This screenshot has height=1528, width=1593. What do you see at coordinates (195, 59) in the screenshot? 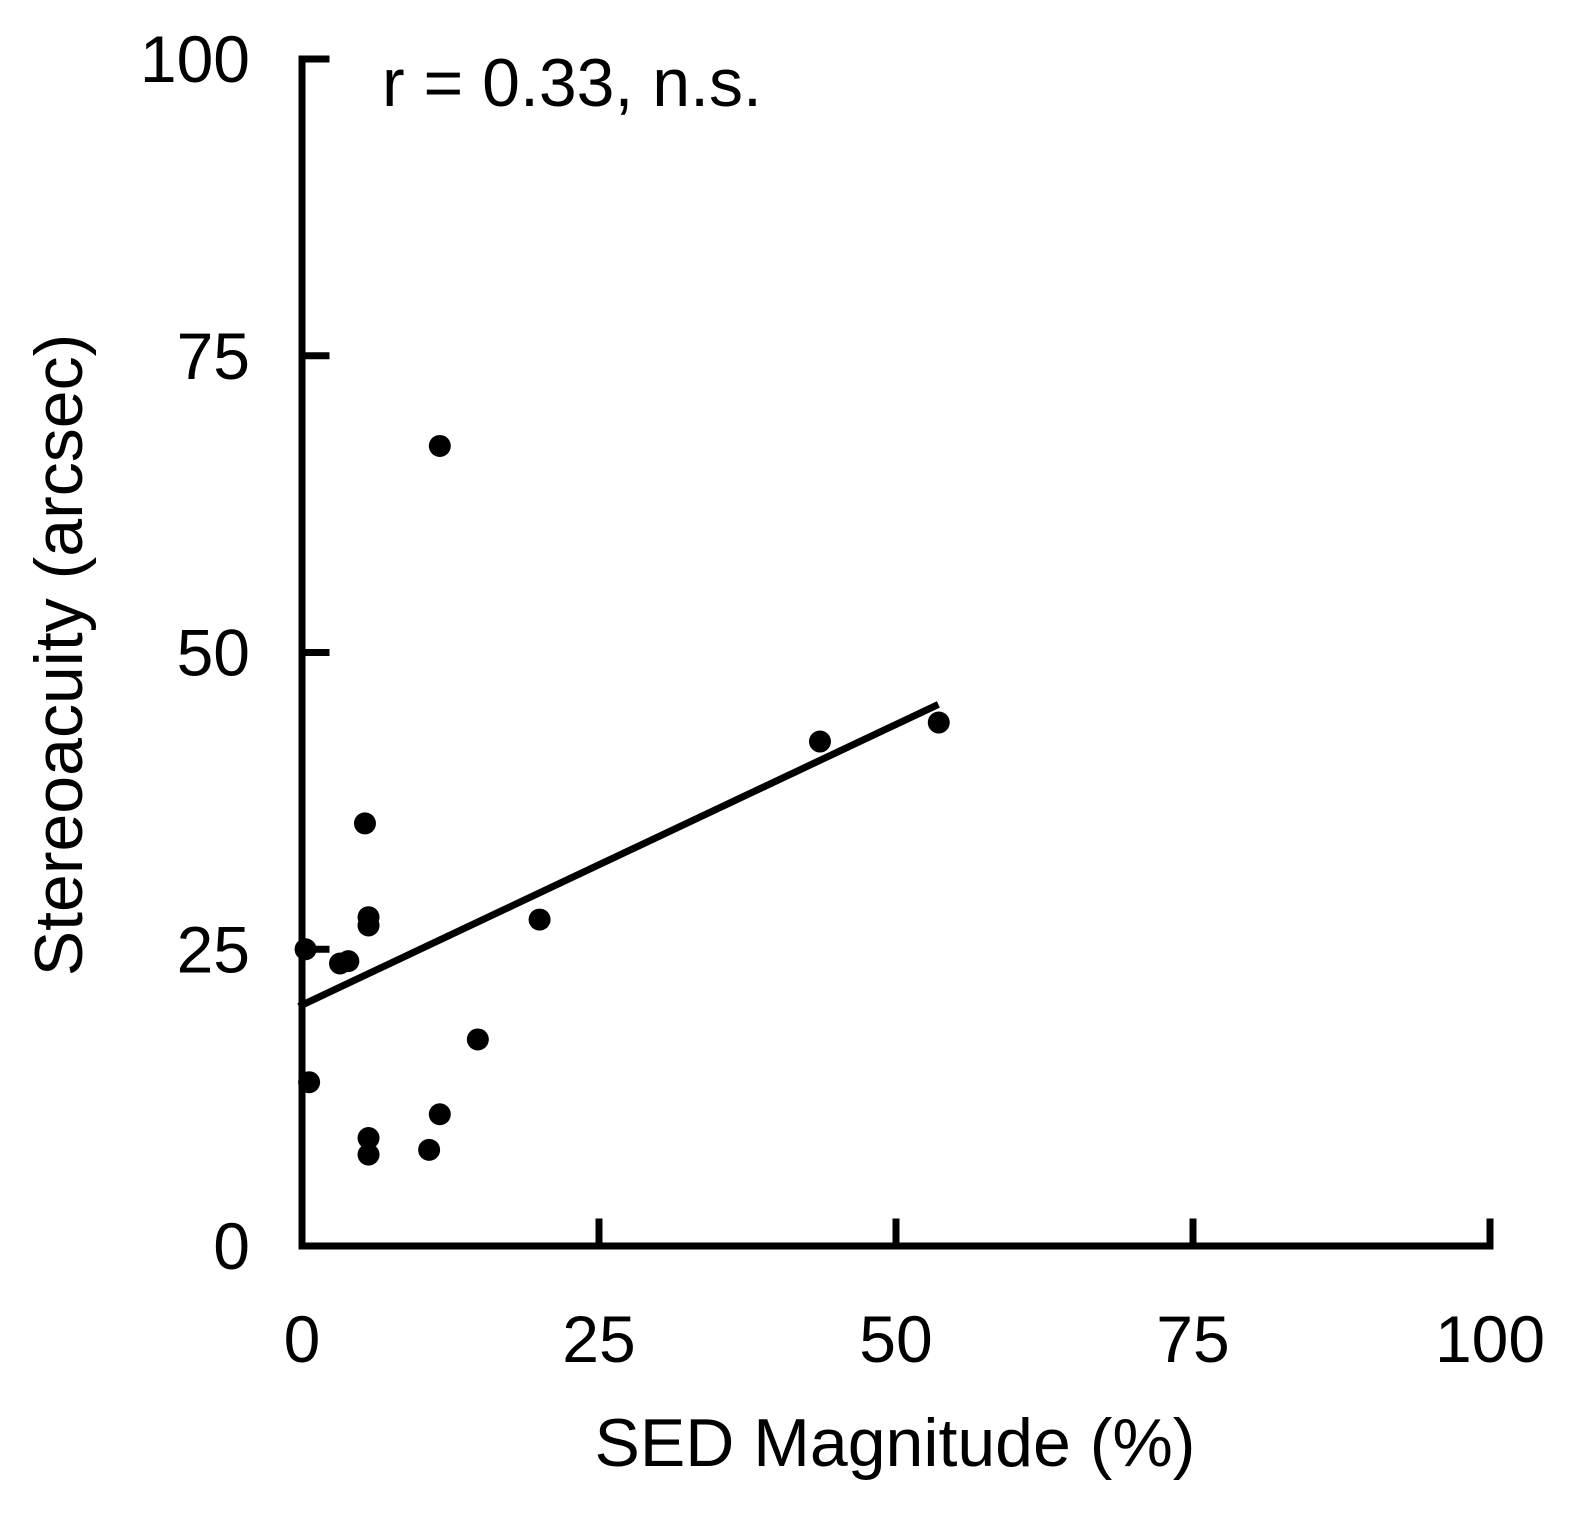
I see `y-tick-label-100: 100` at bounding box center [195, 59].